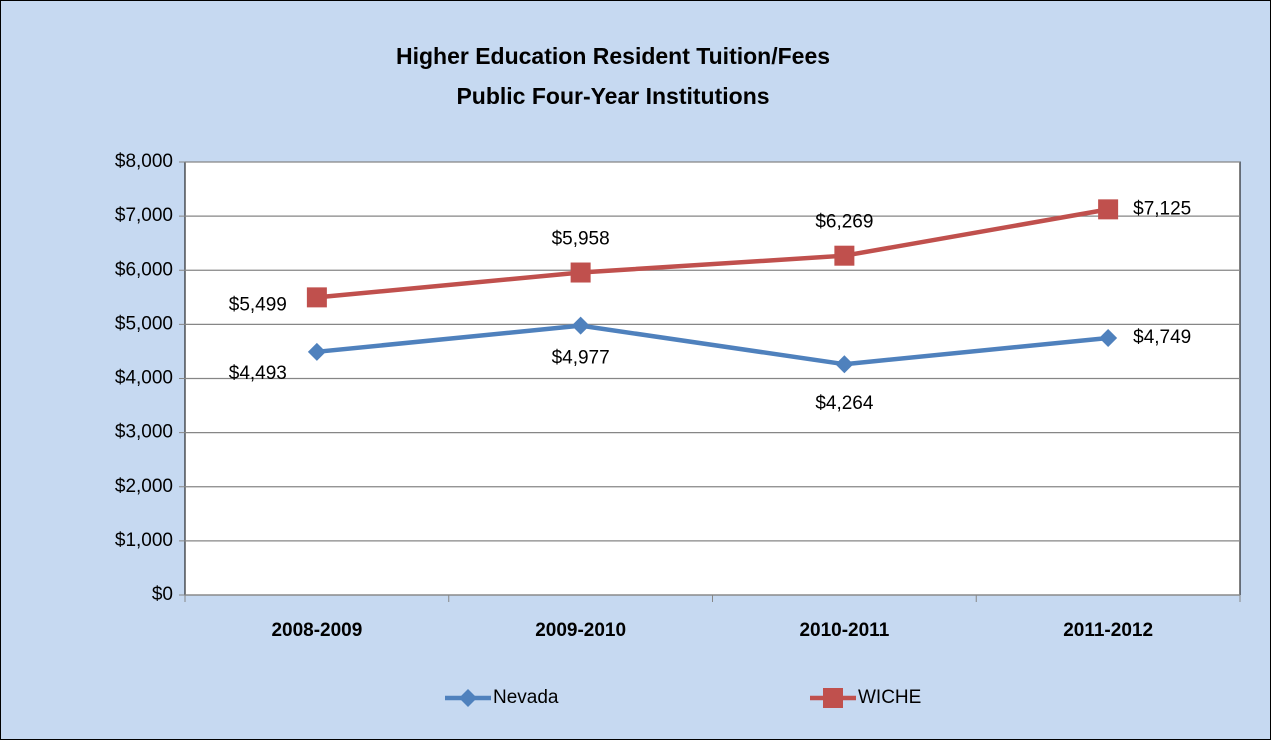 The image size is (1271, 745). I want to click on data-label: $7,125, so click(1162, 208).